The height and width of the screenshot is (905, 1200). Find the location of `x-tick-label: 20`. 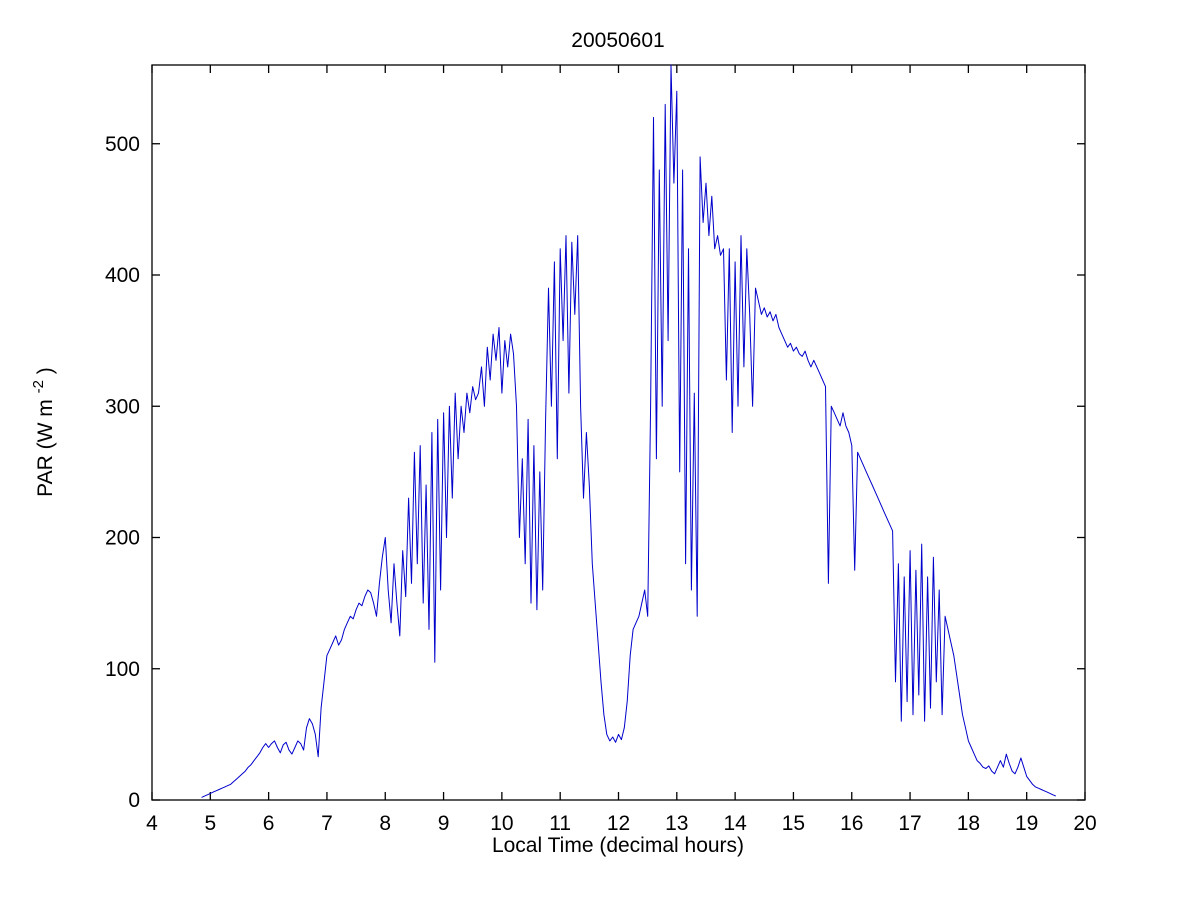

x-tick-label: 20 is located at coordinates (1084, 823).